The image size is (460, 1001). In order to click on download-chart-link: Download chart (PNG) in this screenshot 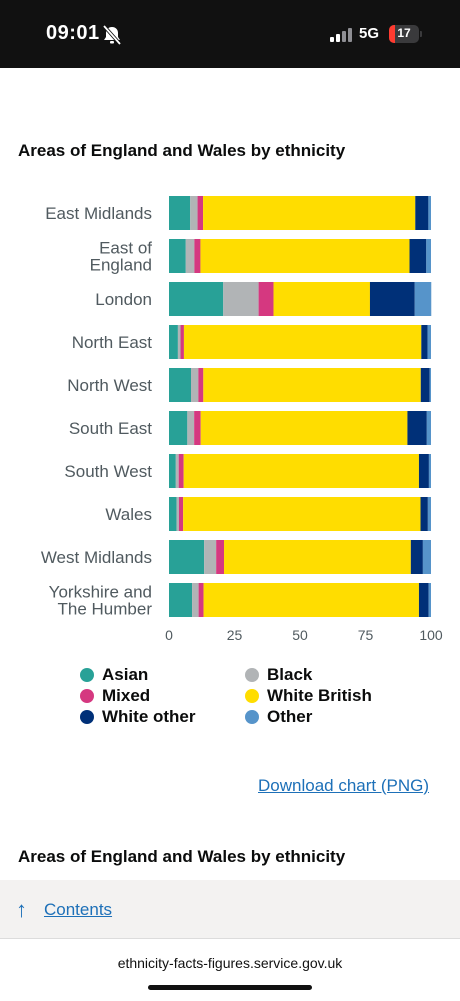, I will do `click(344, 785)`.